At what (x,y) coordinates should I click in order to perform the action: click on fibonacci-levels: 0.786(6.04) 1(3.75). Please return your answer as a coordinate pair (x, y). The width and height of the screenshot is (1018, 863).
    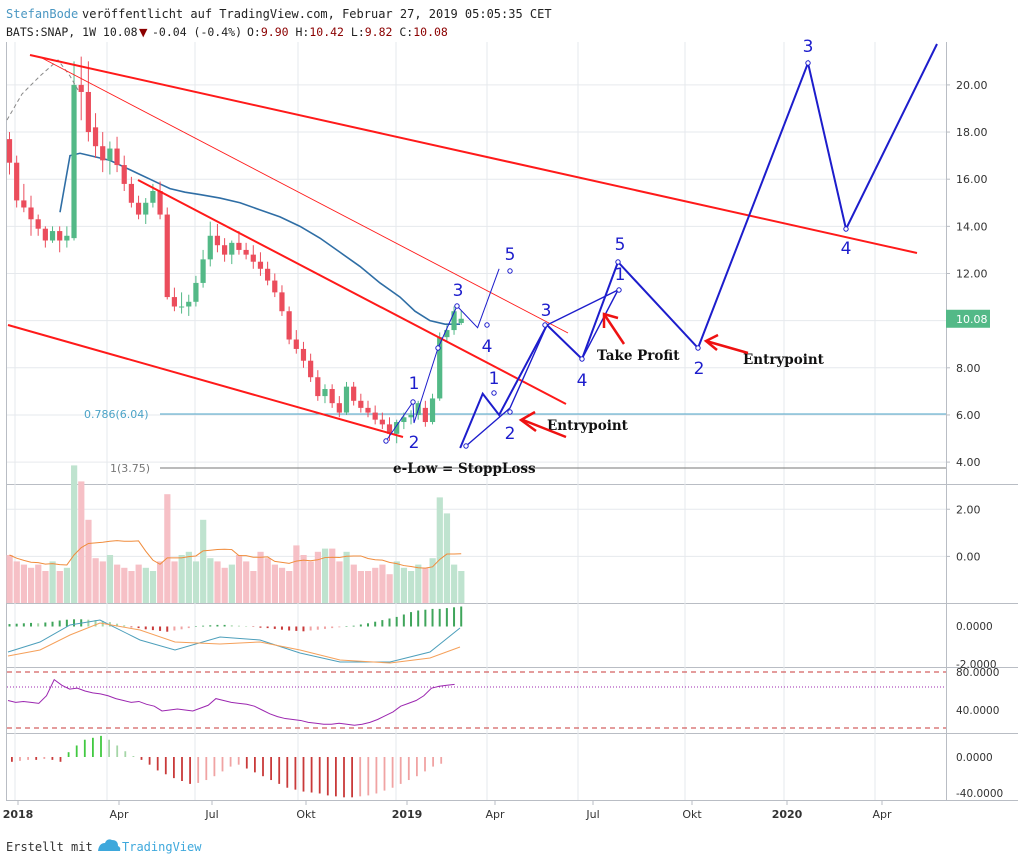
    Looking at the image, I should click on (515, 441).